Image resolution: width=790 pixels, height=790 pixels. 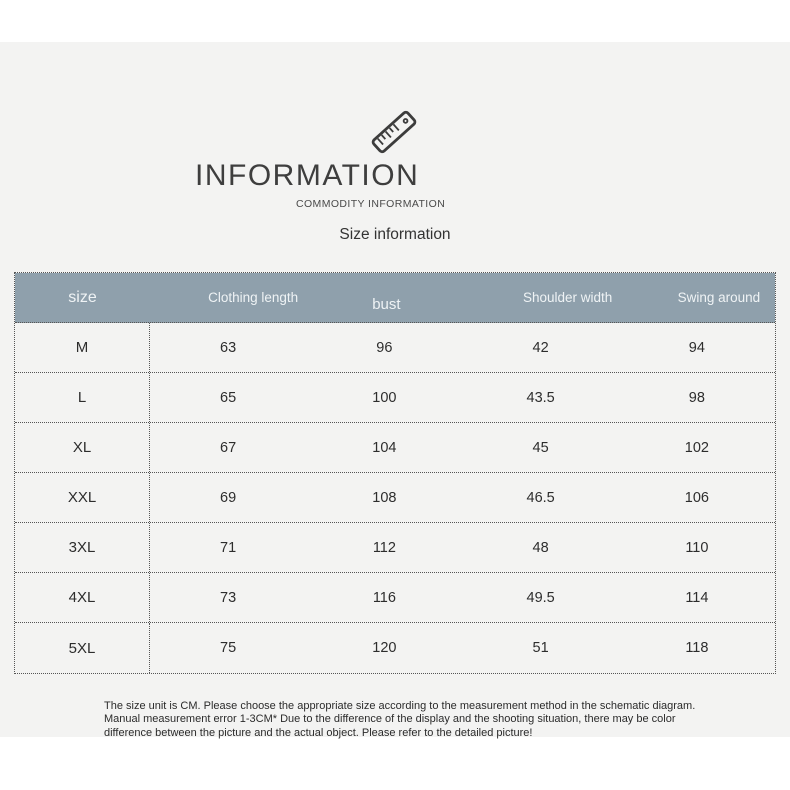 I want to click on table-cell: 98, so click(x=696, y=397).